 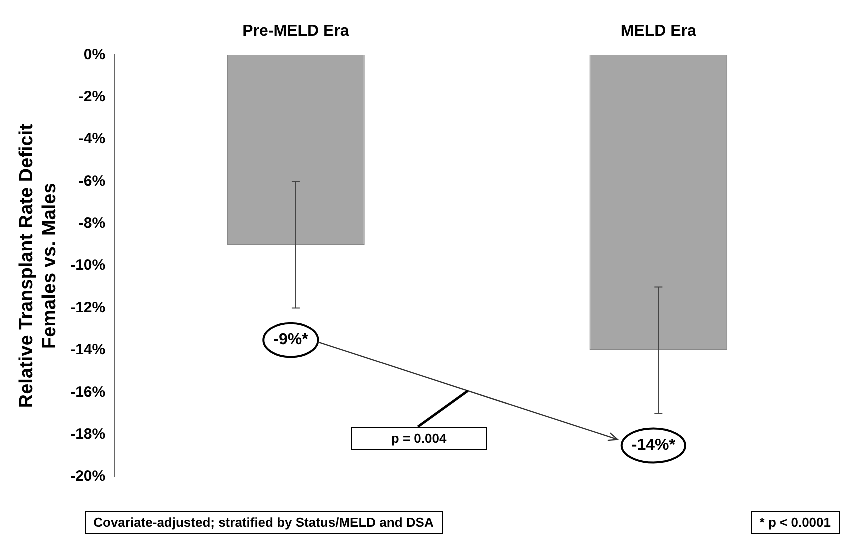 I want to click on annotation: -14%*, so click(x=654, y=445).